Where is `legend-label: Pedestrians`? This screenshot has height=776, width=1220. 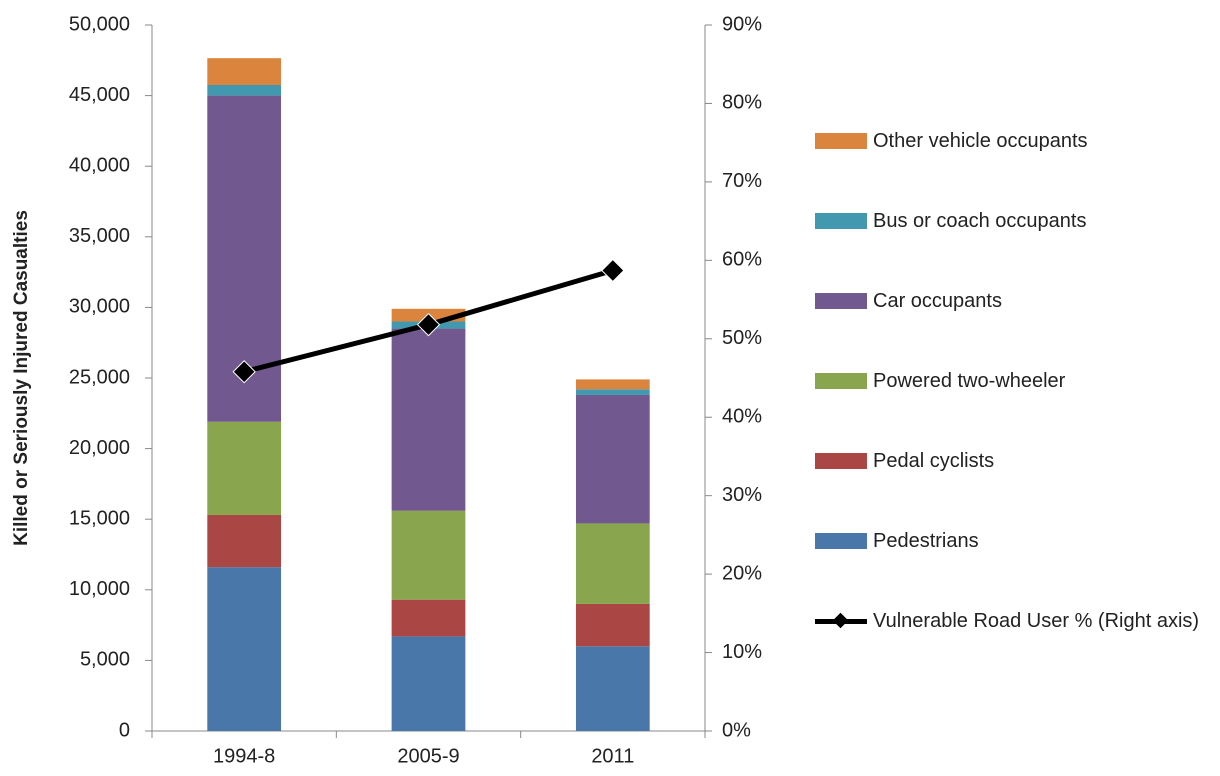 legend-label: Pedestrians is located at coordinates (926, 541).